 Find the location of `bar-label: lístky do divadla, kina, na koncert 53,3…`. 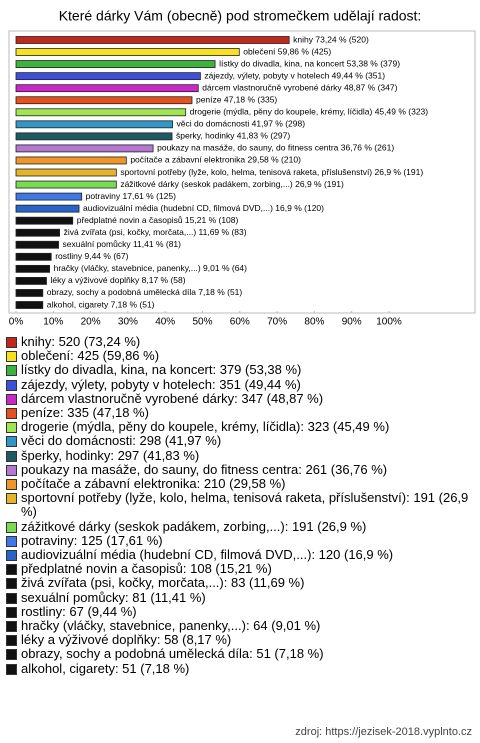

bar-label: lístky do divadla, kina, na koncert 53,3… is located at coordinates (309, 63).